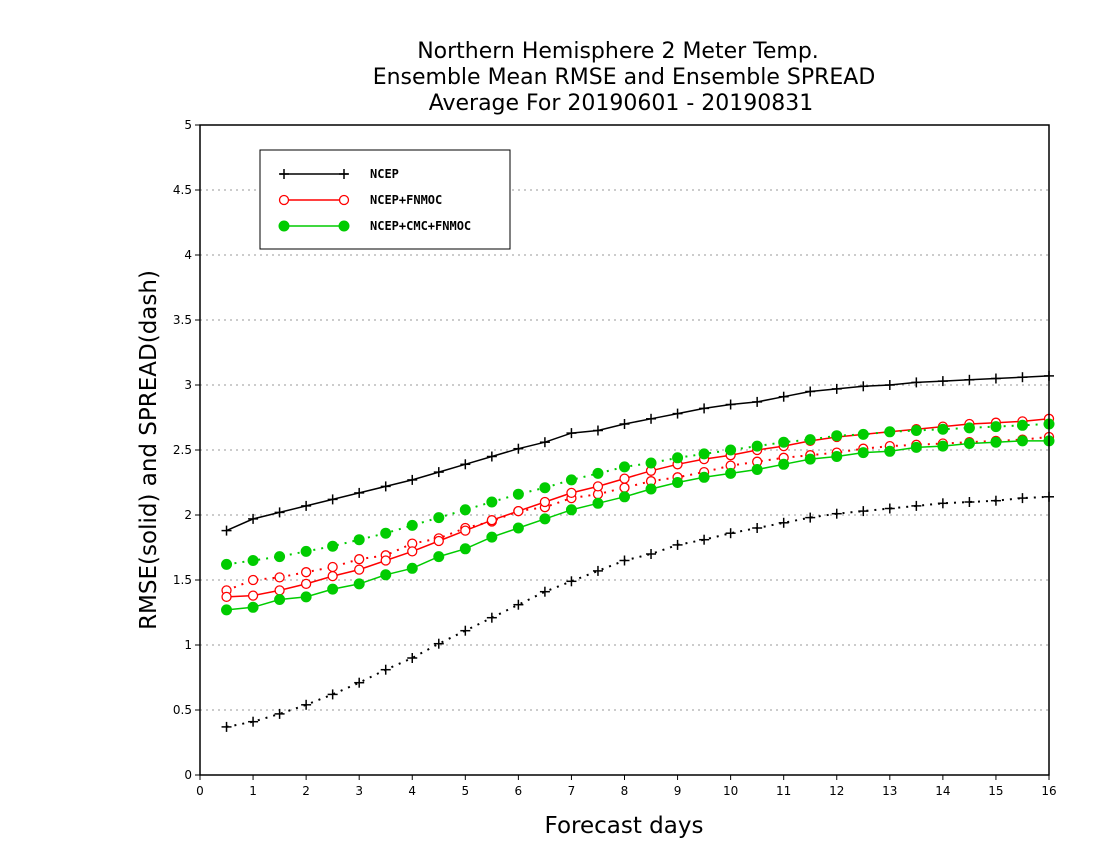  I want to click on y-tick-label: 0.5, so click(182, 710).